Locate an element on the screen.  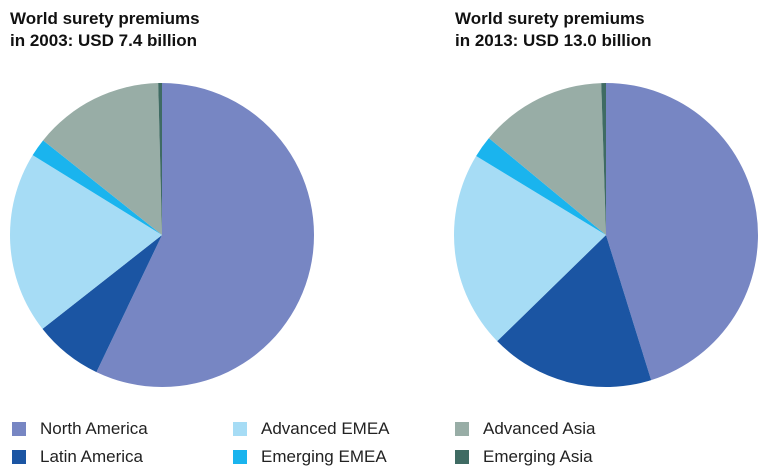
pie-slice-2003-advanced-emea is located at coordinates (85, 242).